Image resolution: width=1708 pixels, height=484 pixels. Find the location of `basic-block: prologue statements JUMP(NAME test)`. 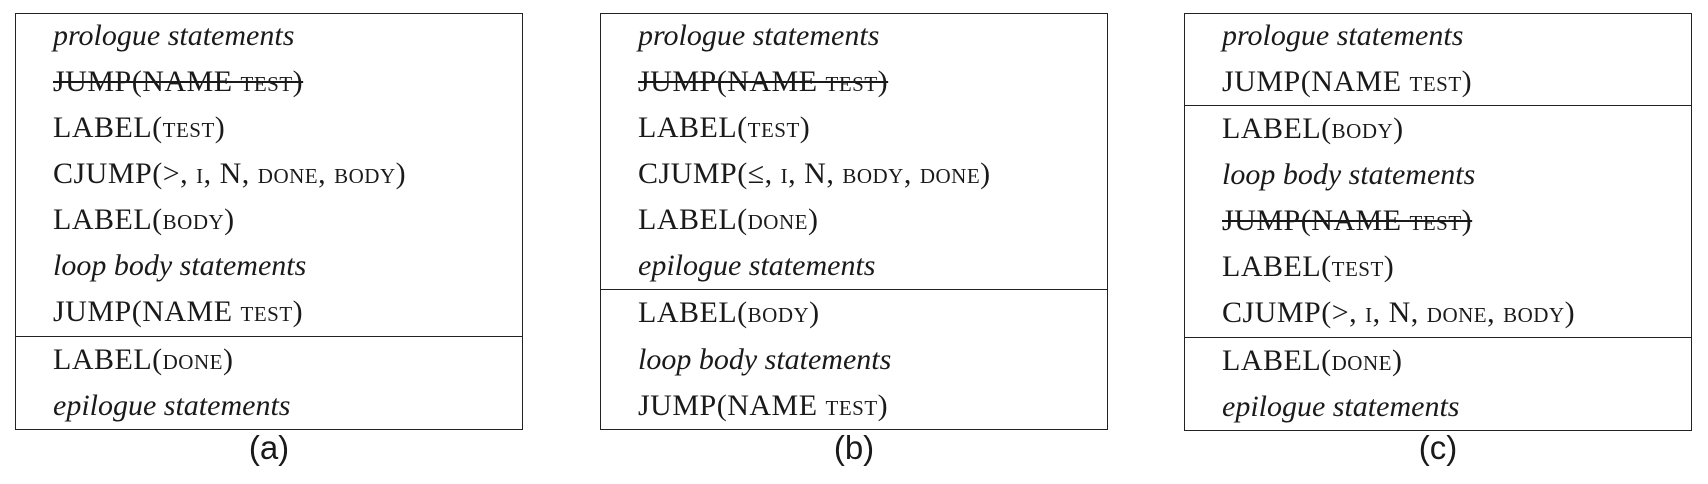

basic-block: prologue statements JUMP(NAME test) is located at coordinates (1438, 59).